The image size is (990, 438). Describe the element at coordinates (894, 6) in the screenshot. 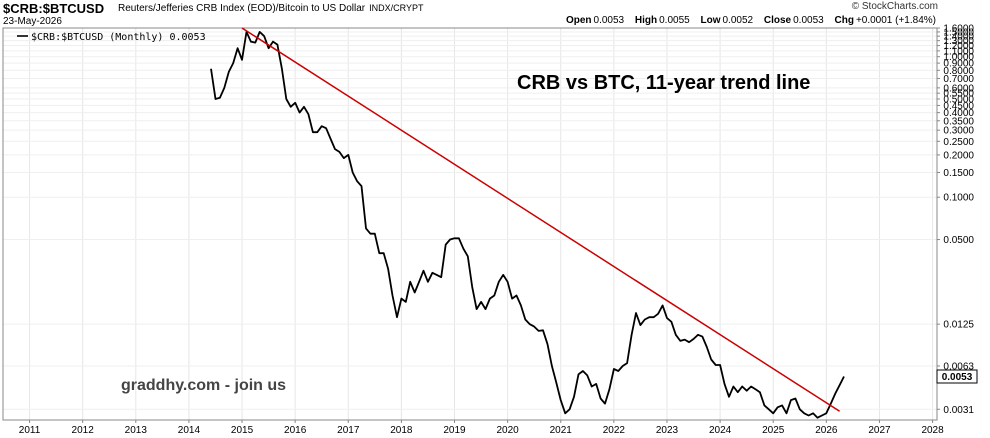

I see `stockcharts-copyright: © StockCharts.com` at that location.